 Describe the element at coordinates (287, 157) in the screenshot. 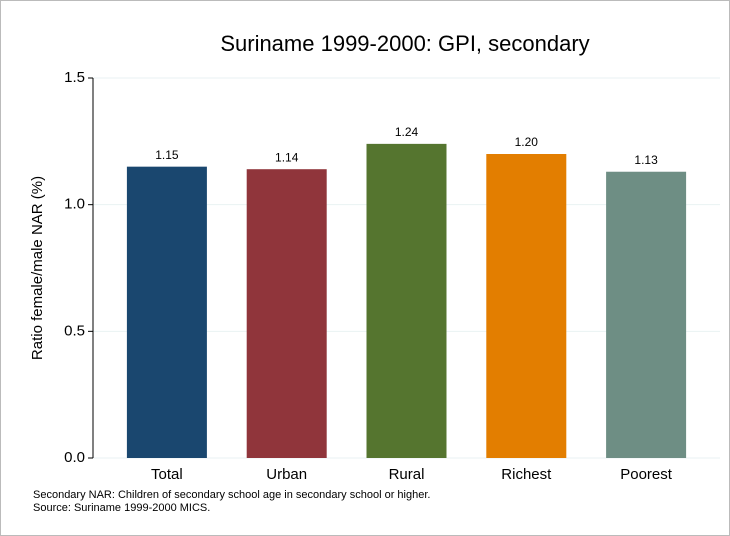

I see `value-label: 1.14` at that location.